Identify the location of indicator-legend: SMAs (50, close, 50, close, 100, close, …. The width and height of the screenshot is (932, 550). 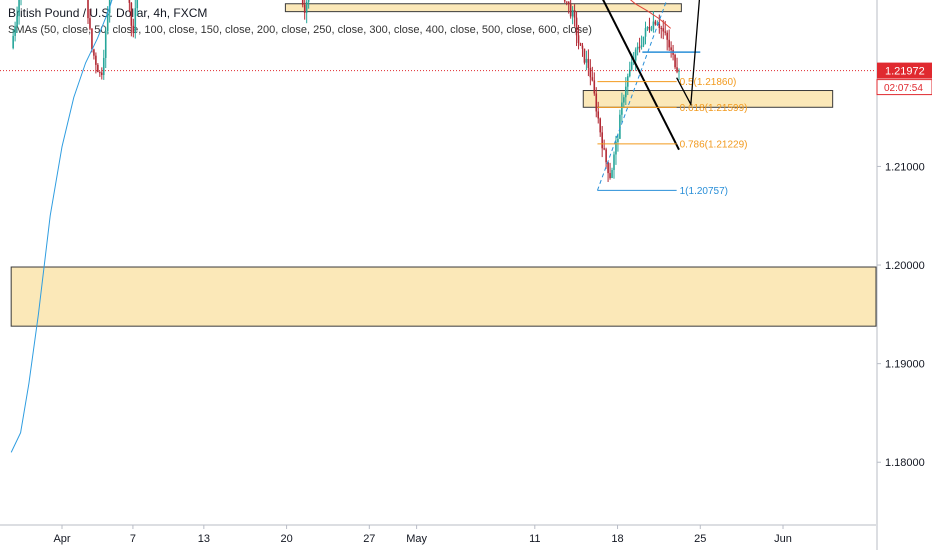
(300, 30).